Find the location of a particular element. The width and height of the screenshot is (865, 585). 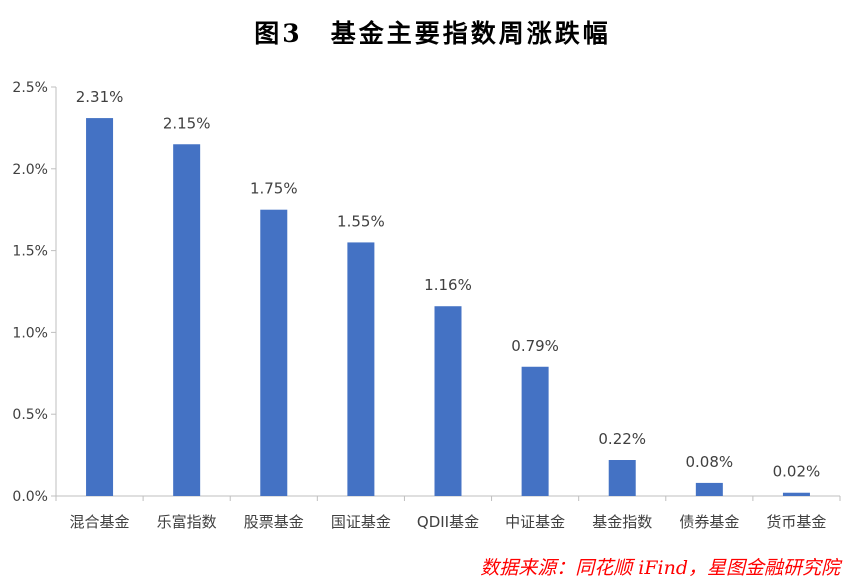

chart-title: 图3 基金主要指数周涨跌幅 is located at coordinates (432, 33).